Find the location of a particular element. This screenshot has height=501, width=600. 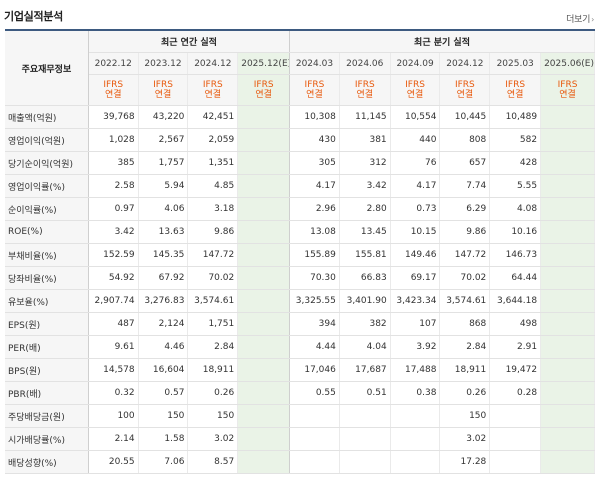

period-header: 2024.09 is located at coordinates (415, 63).